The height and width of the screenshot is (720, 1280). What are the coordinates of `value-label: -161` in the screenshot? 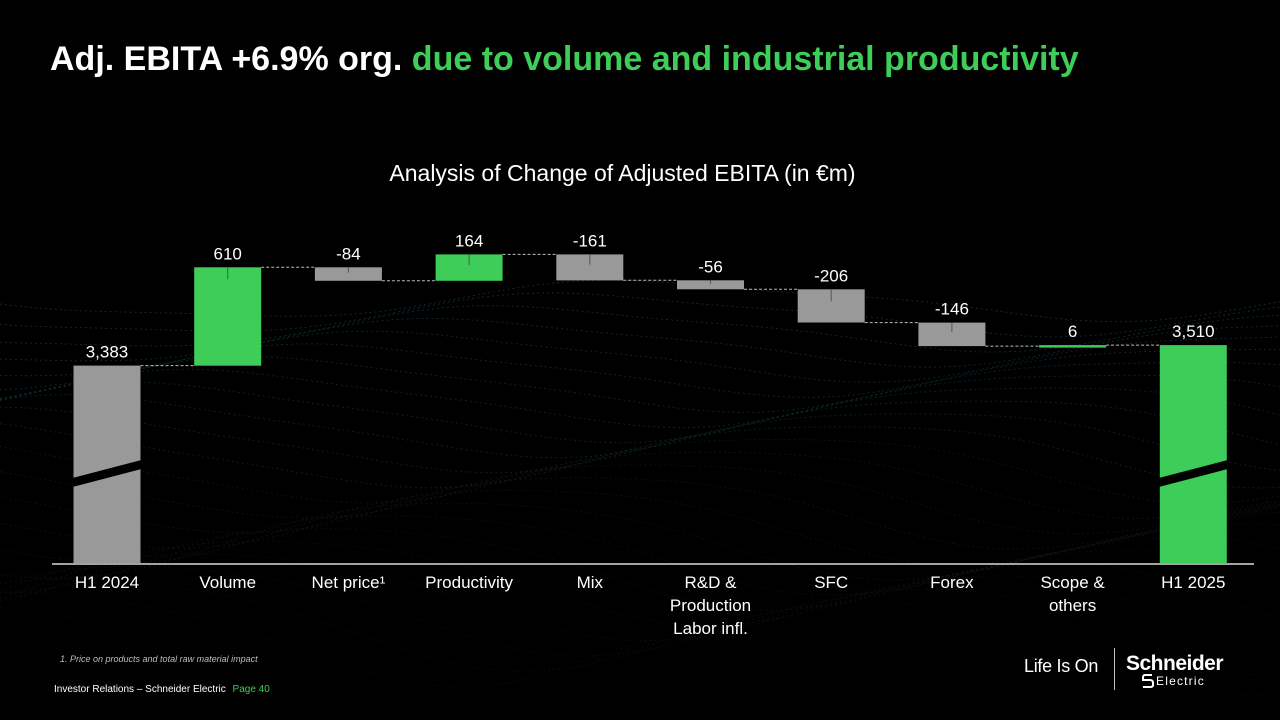 It's located at (590, 240).